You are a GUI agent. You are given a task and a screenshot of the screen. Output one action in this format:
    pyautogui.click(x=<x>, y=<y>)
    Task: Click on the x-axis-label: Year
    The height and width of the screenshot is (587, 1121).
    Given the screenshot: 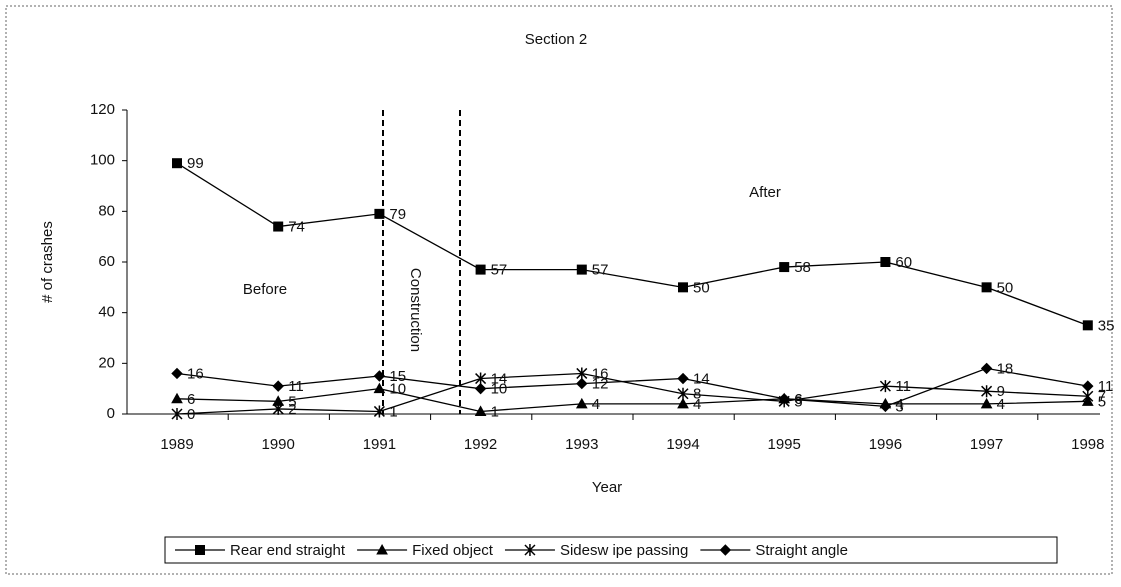 What is the action you would take?
    pyautogui.click(x=607, y=487)
    